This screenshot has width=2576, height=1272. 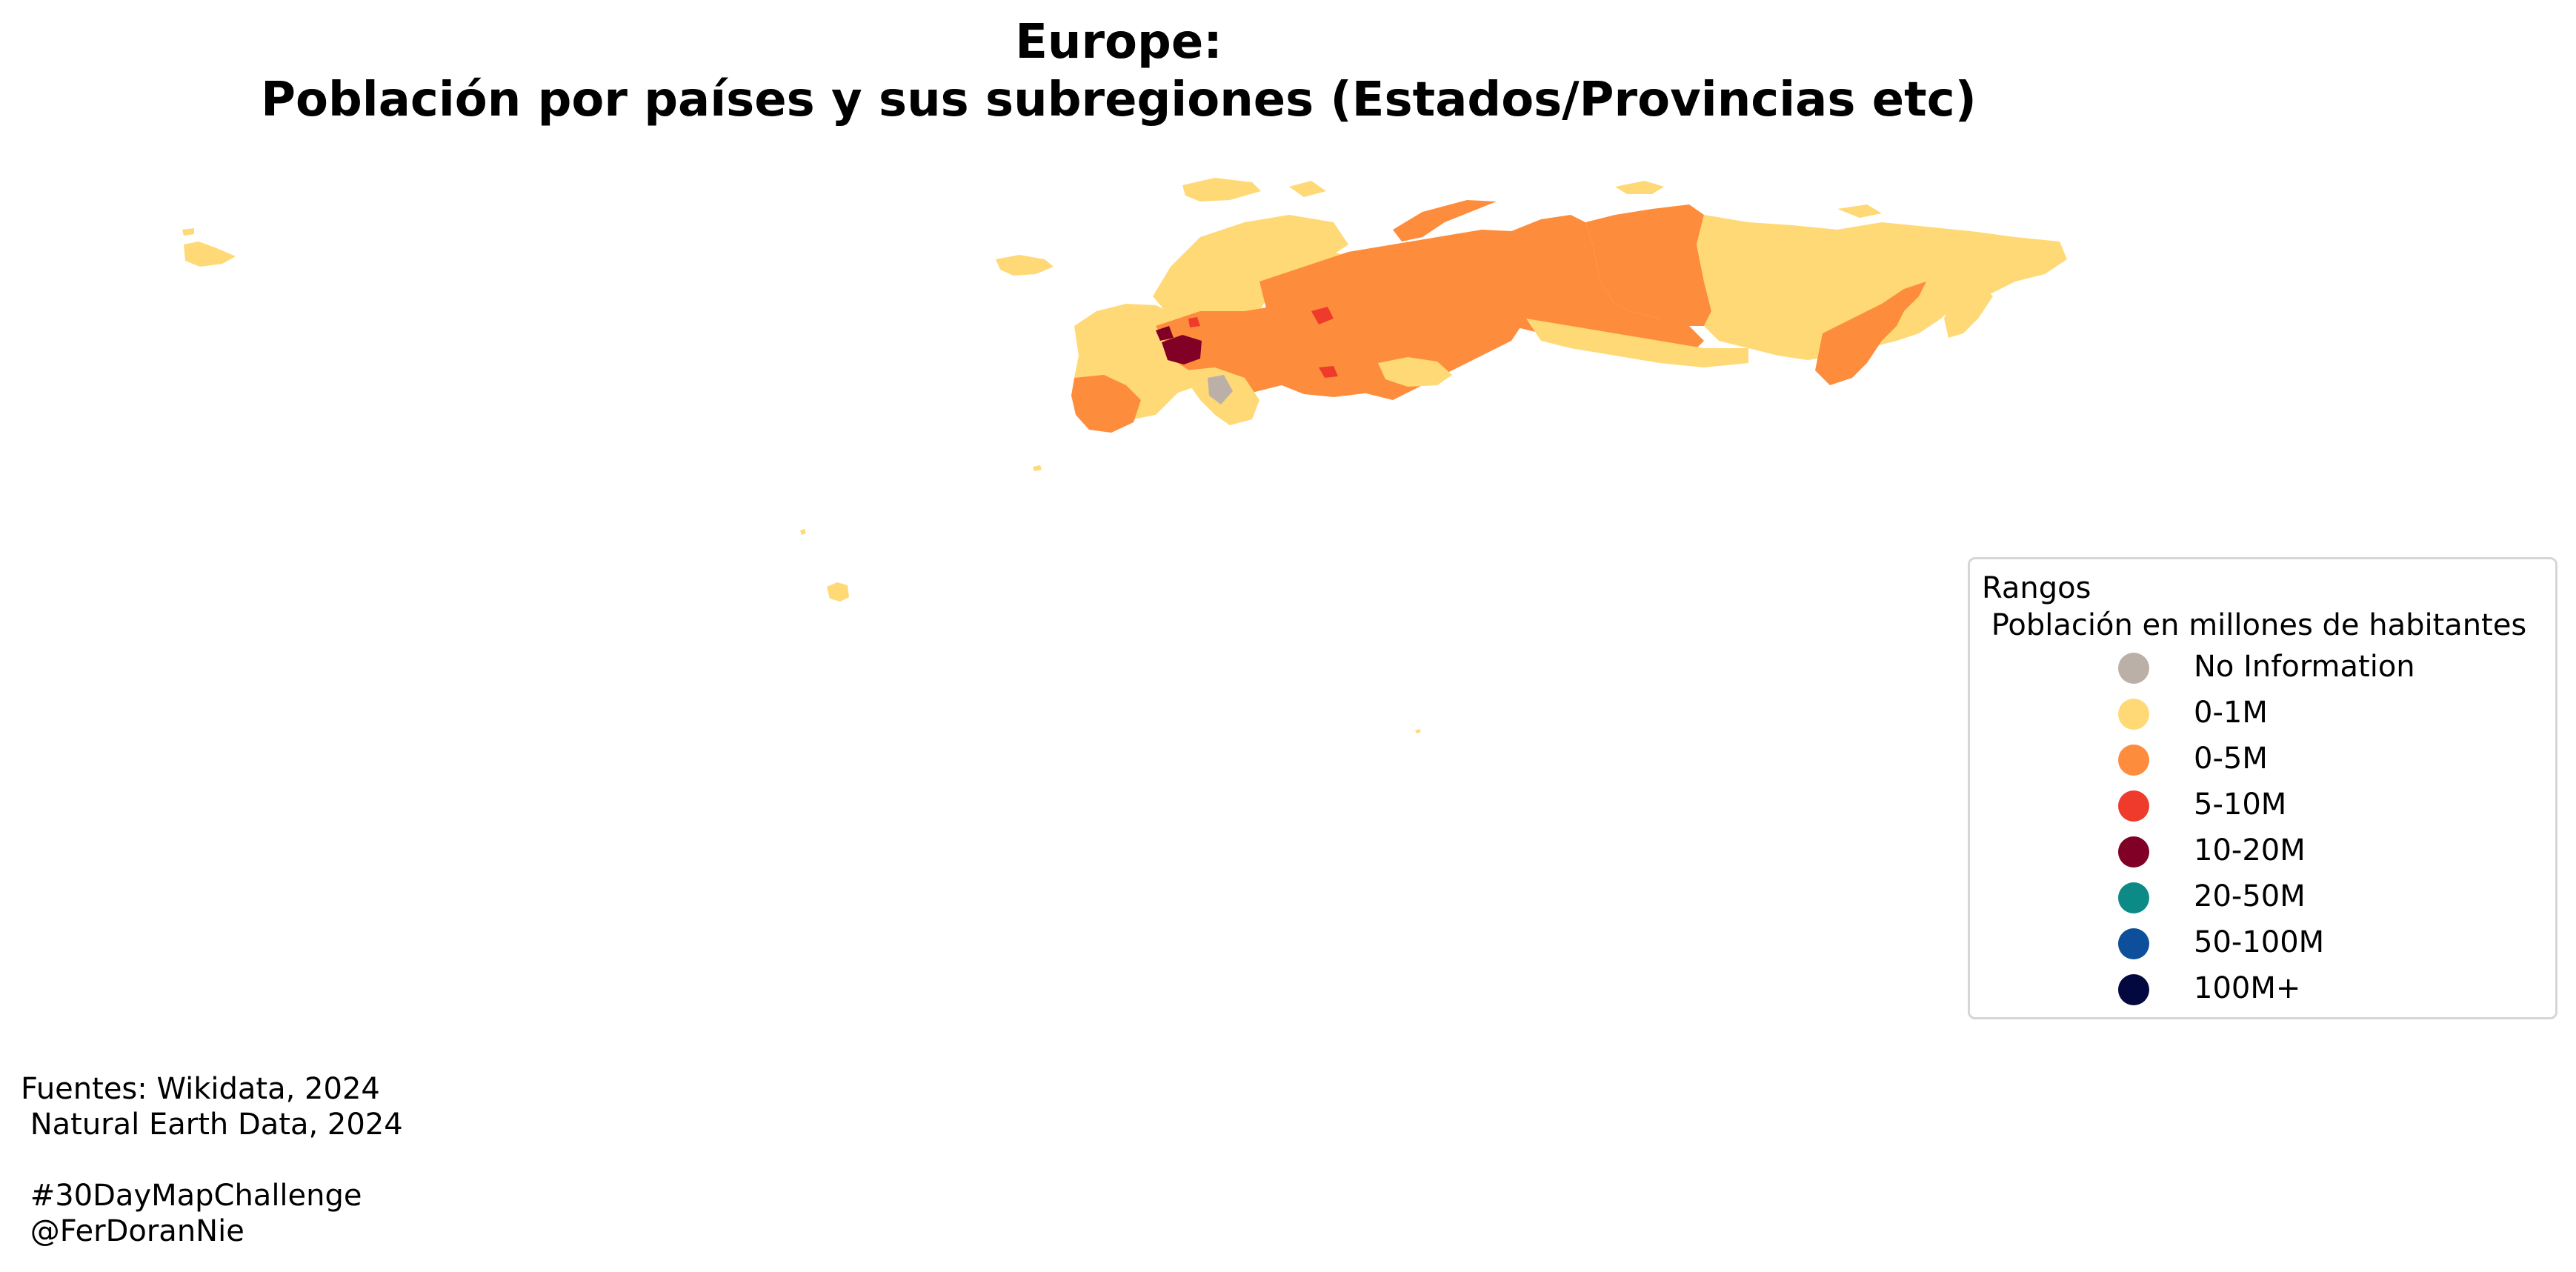 What do you see at coordinates (1194, 322) in the screenshot?
I see `region-east-high` at bounding box center [1194, 322].